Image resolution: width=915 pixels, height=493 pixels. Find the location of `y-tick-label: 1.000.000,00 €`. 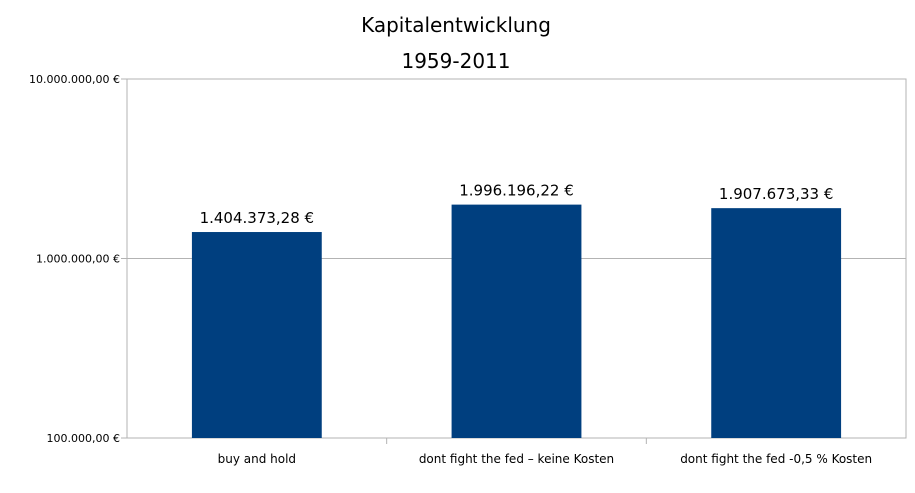

y-tick-label: 1.000.000,00 € is located at coordinates (78, 259).